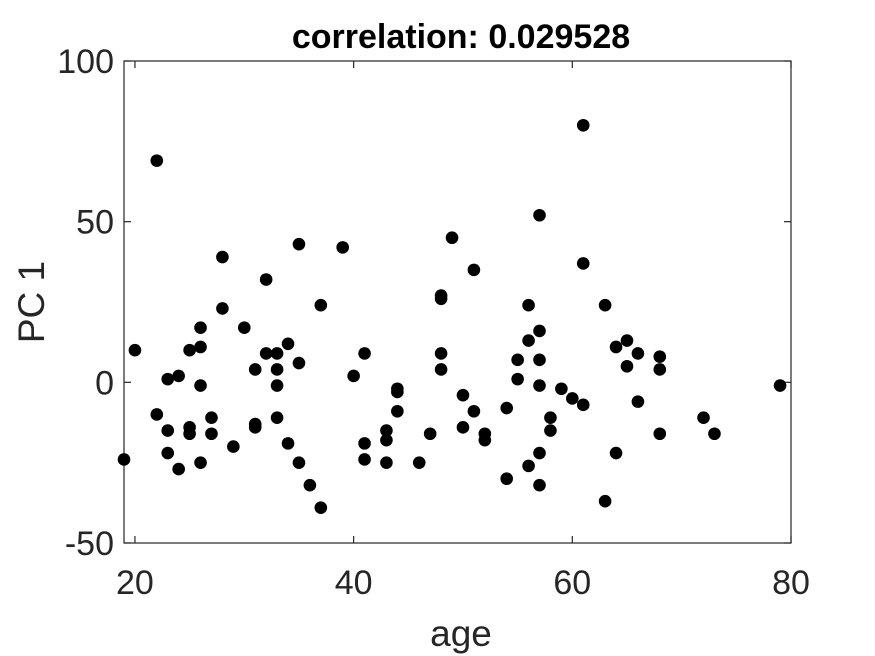 The height and width of the screenshot is (656, 875). Describe the element at coordinates (95, 223) in the screenshot. I see `y-tick-label: 50` at that location.